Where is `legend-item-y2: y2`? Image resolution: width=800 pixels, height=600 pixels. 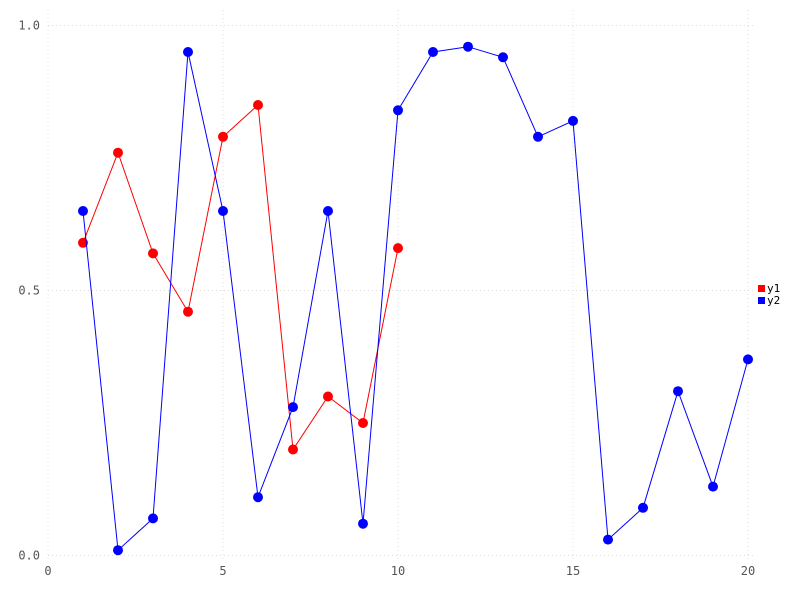 legend-item-y2: y2 is located at coordinates (769, 300).